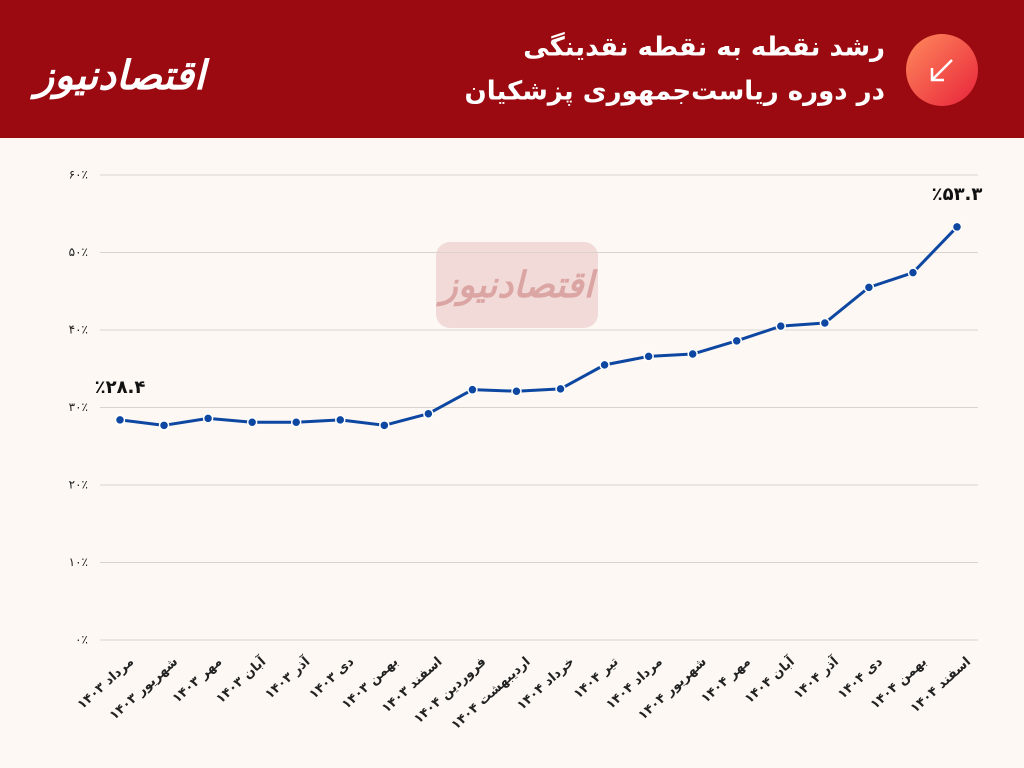  Describe the element at coordinates (81, 640) in the screenshot. I see `y-tick-label: ۰٪` at that location.